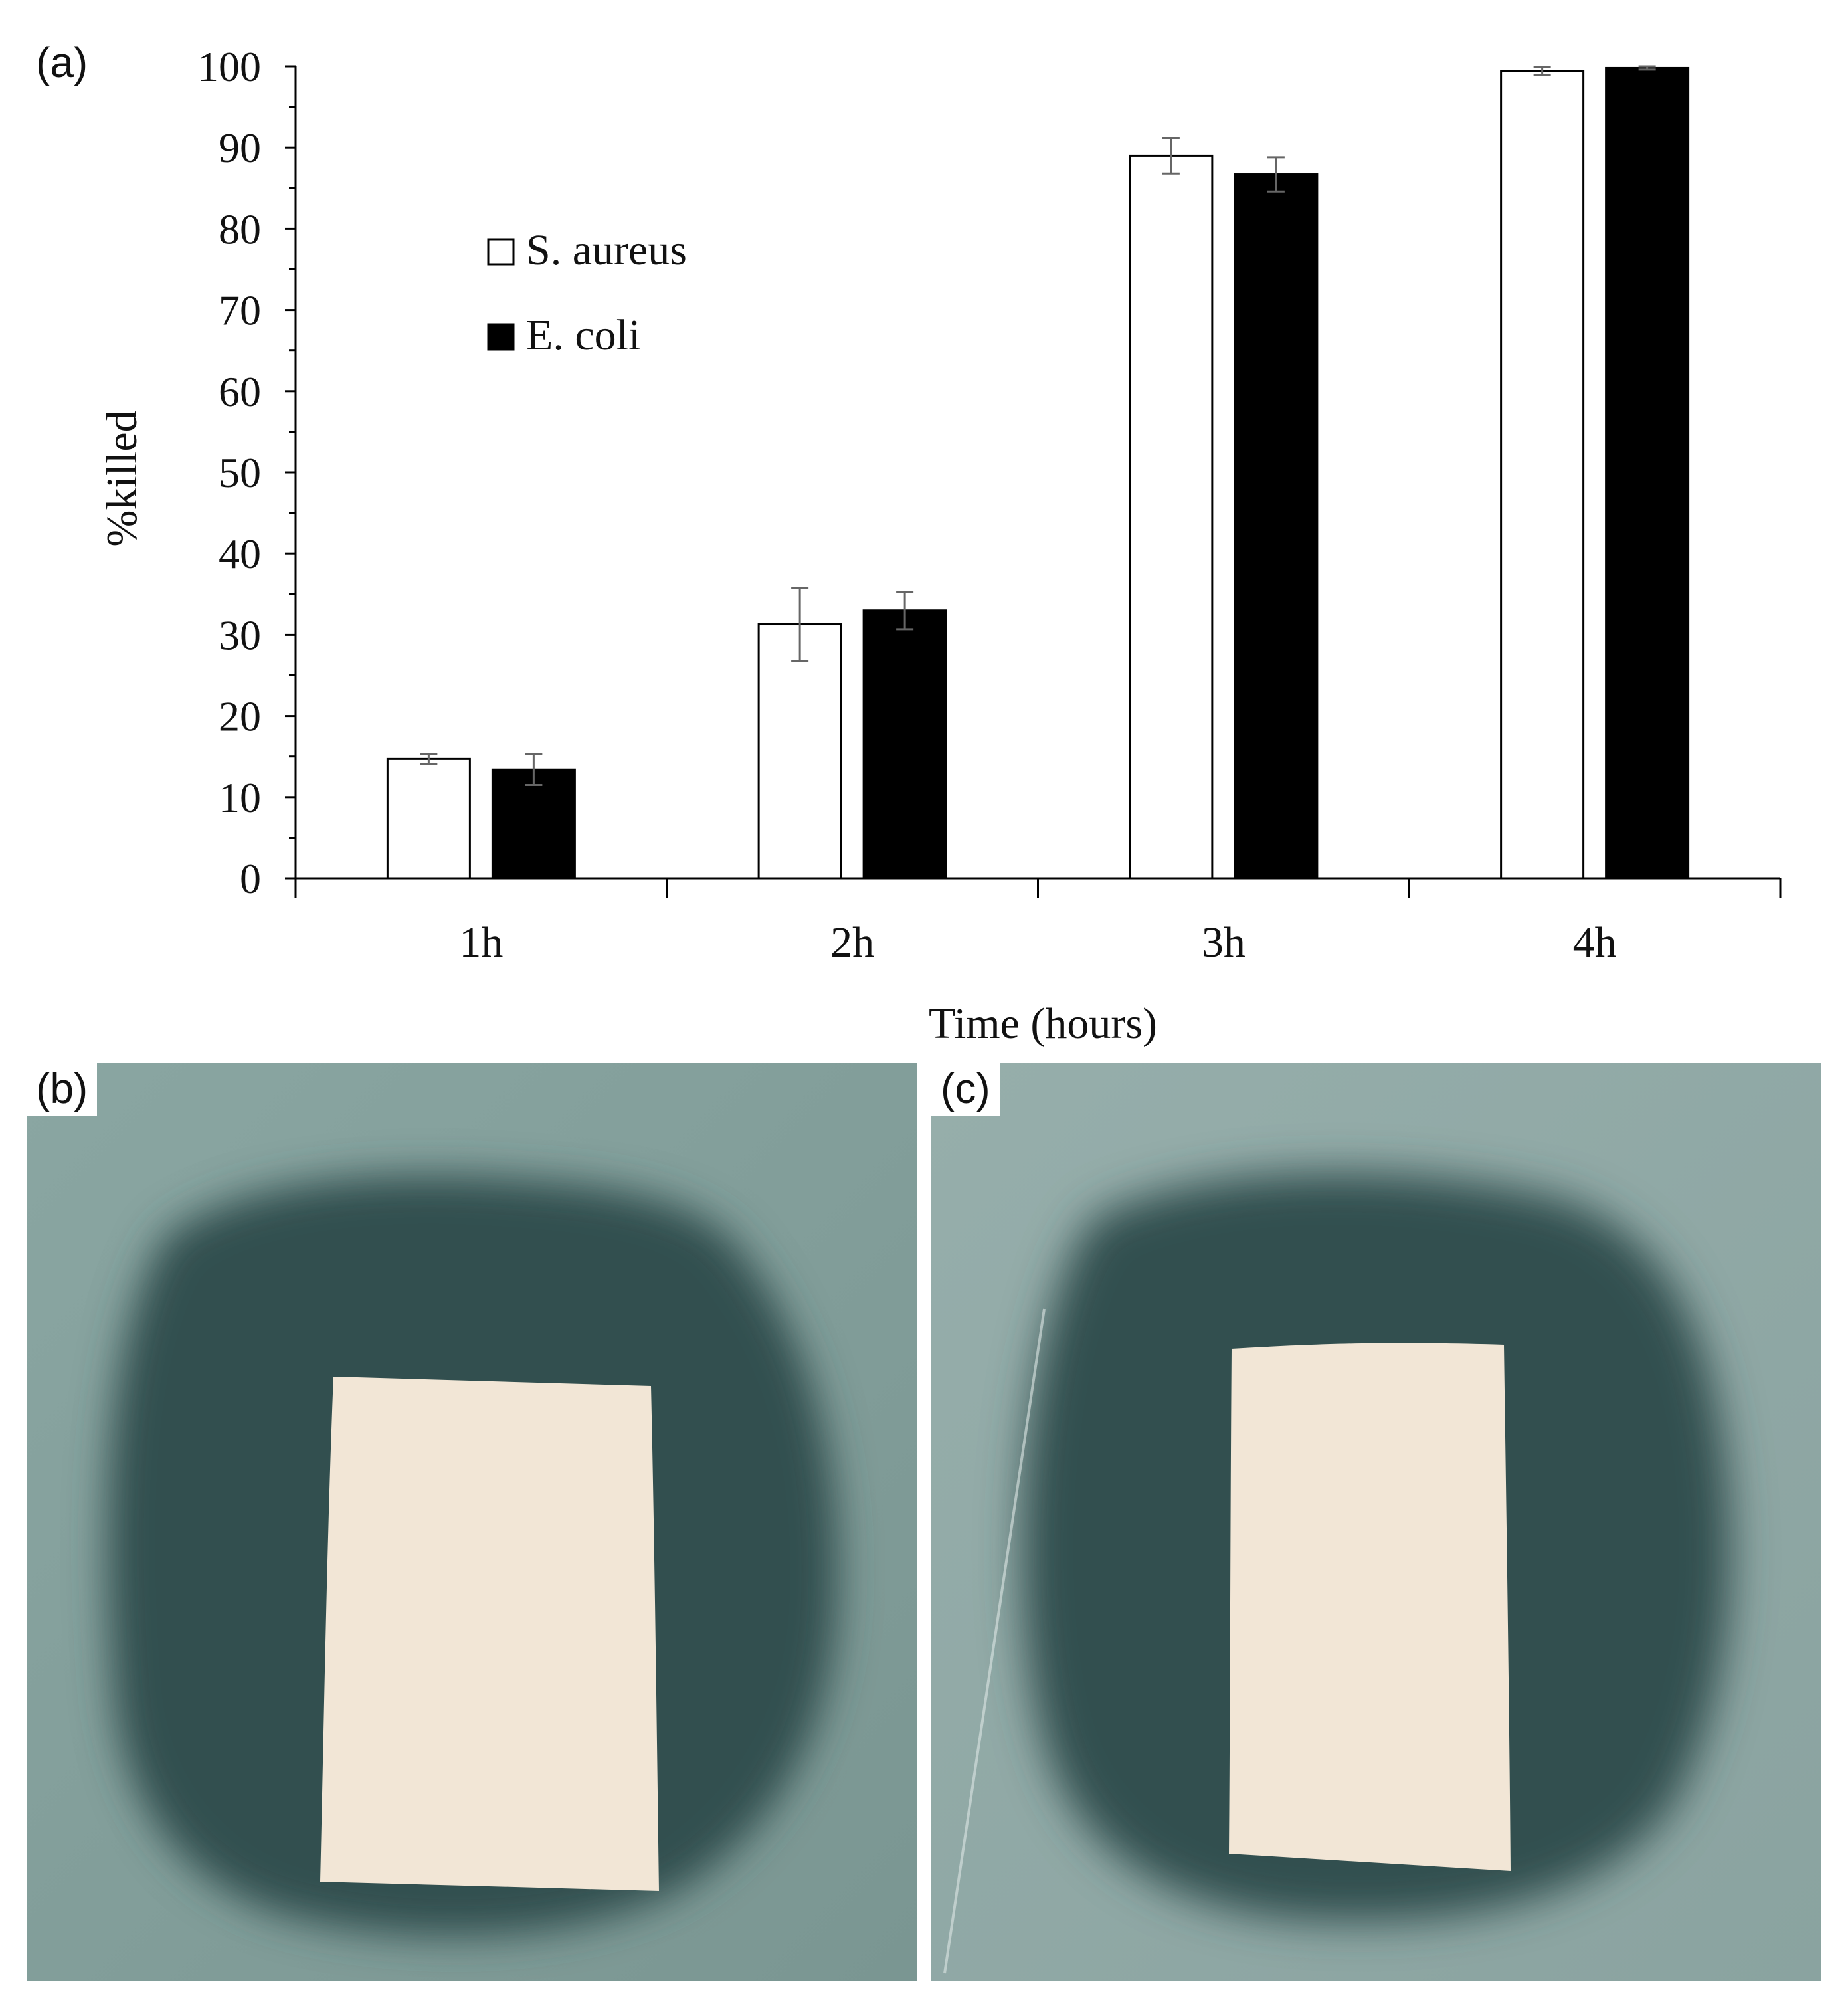 This screenshot has width=1848, height=1990. Describe the element at coordinates (1043, 1023) in the screenshot. I see `x-axis-label: Time (hours)` at that location.